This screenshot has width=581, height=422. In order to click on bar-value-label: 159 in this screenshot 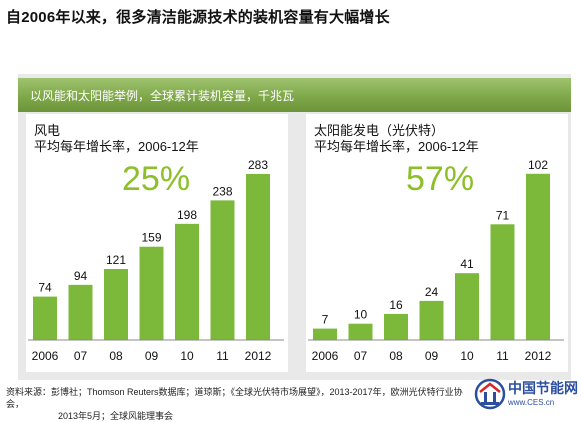, I will do `click(151, 238)`.